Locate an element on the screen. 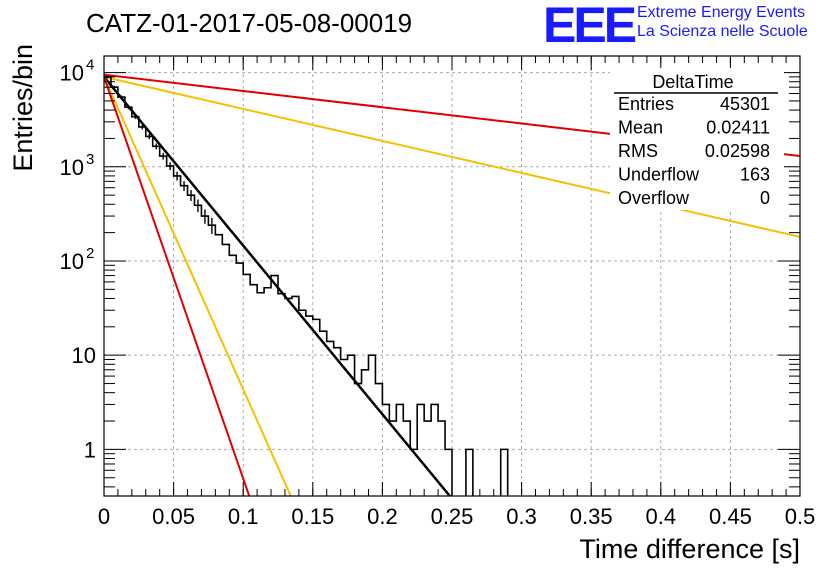 This screenshot has width=836, height=572. stats-title: DeltaTime is located at coordinates (692, 82).